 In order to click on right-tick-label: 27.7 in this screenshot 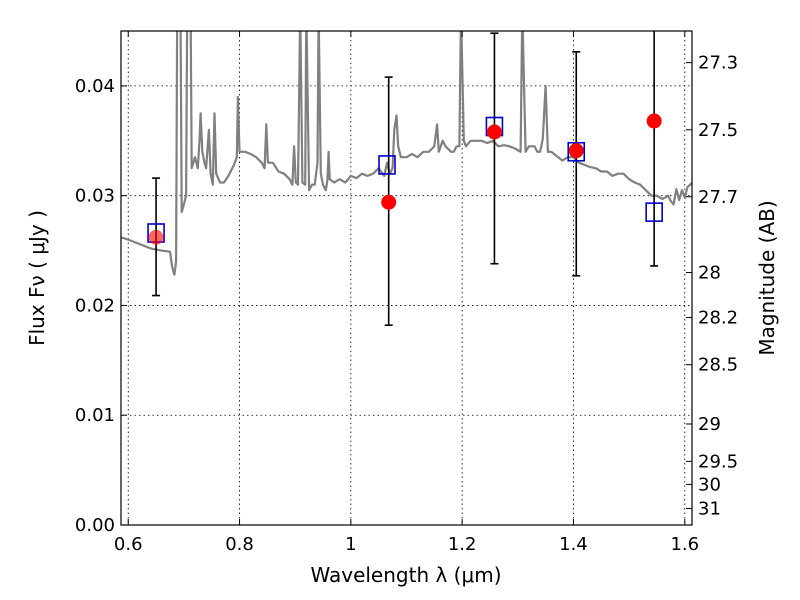, I will do `click(718, 197)`.